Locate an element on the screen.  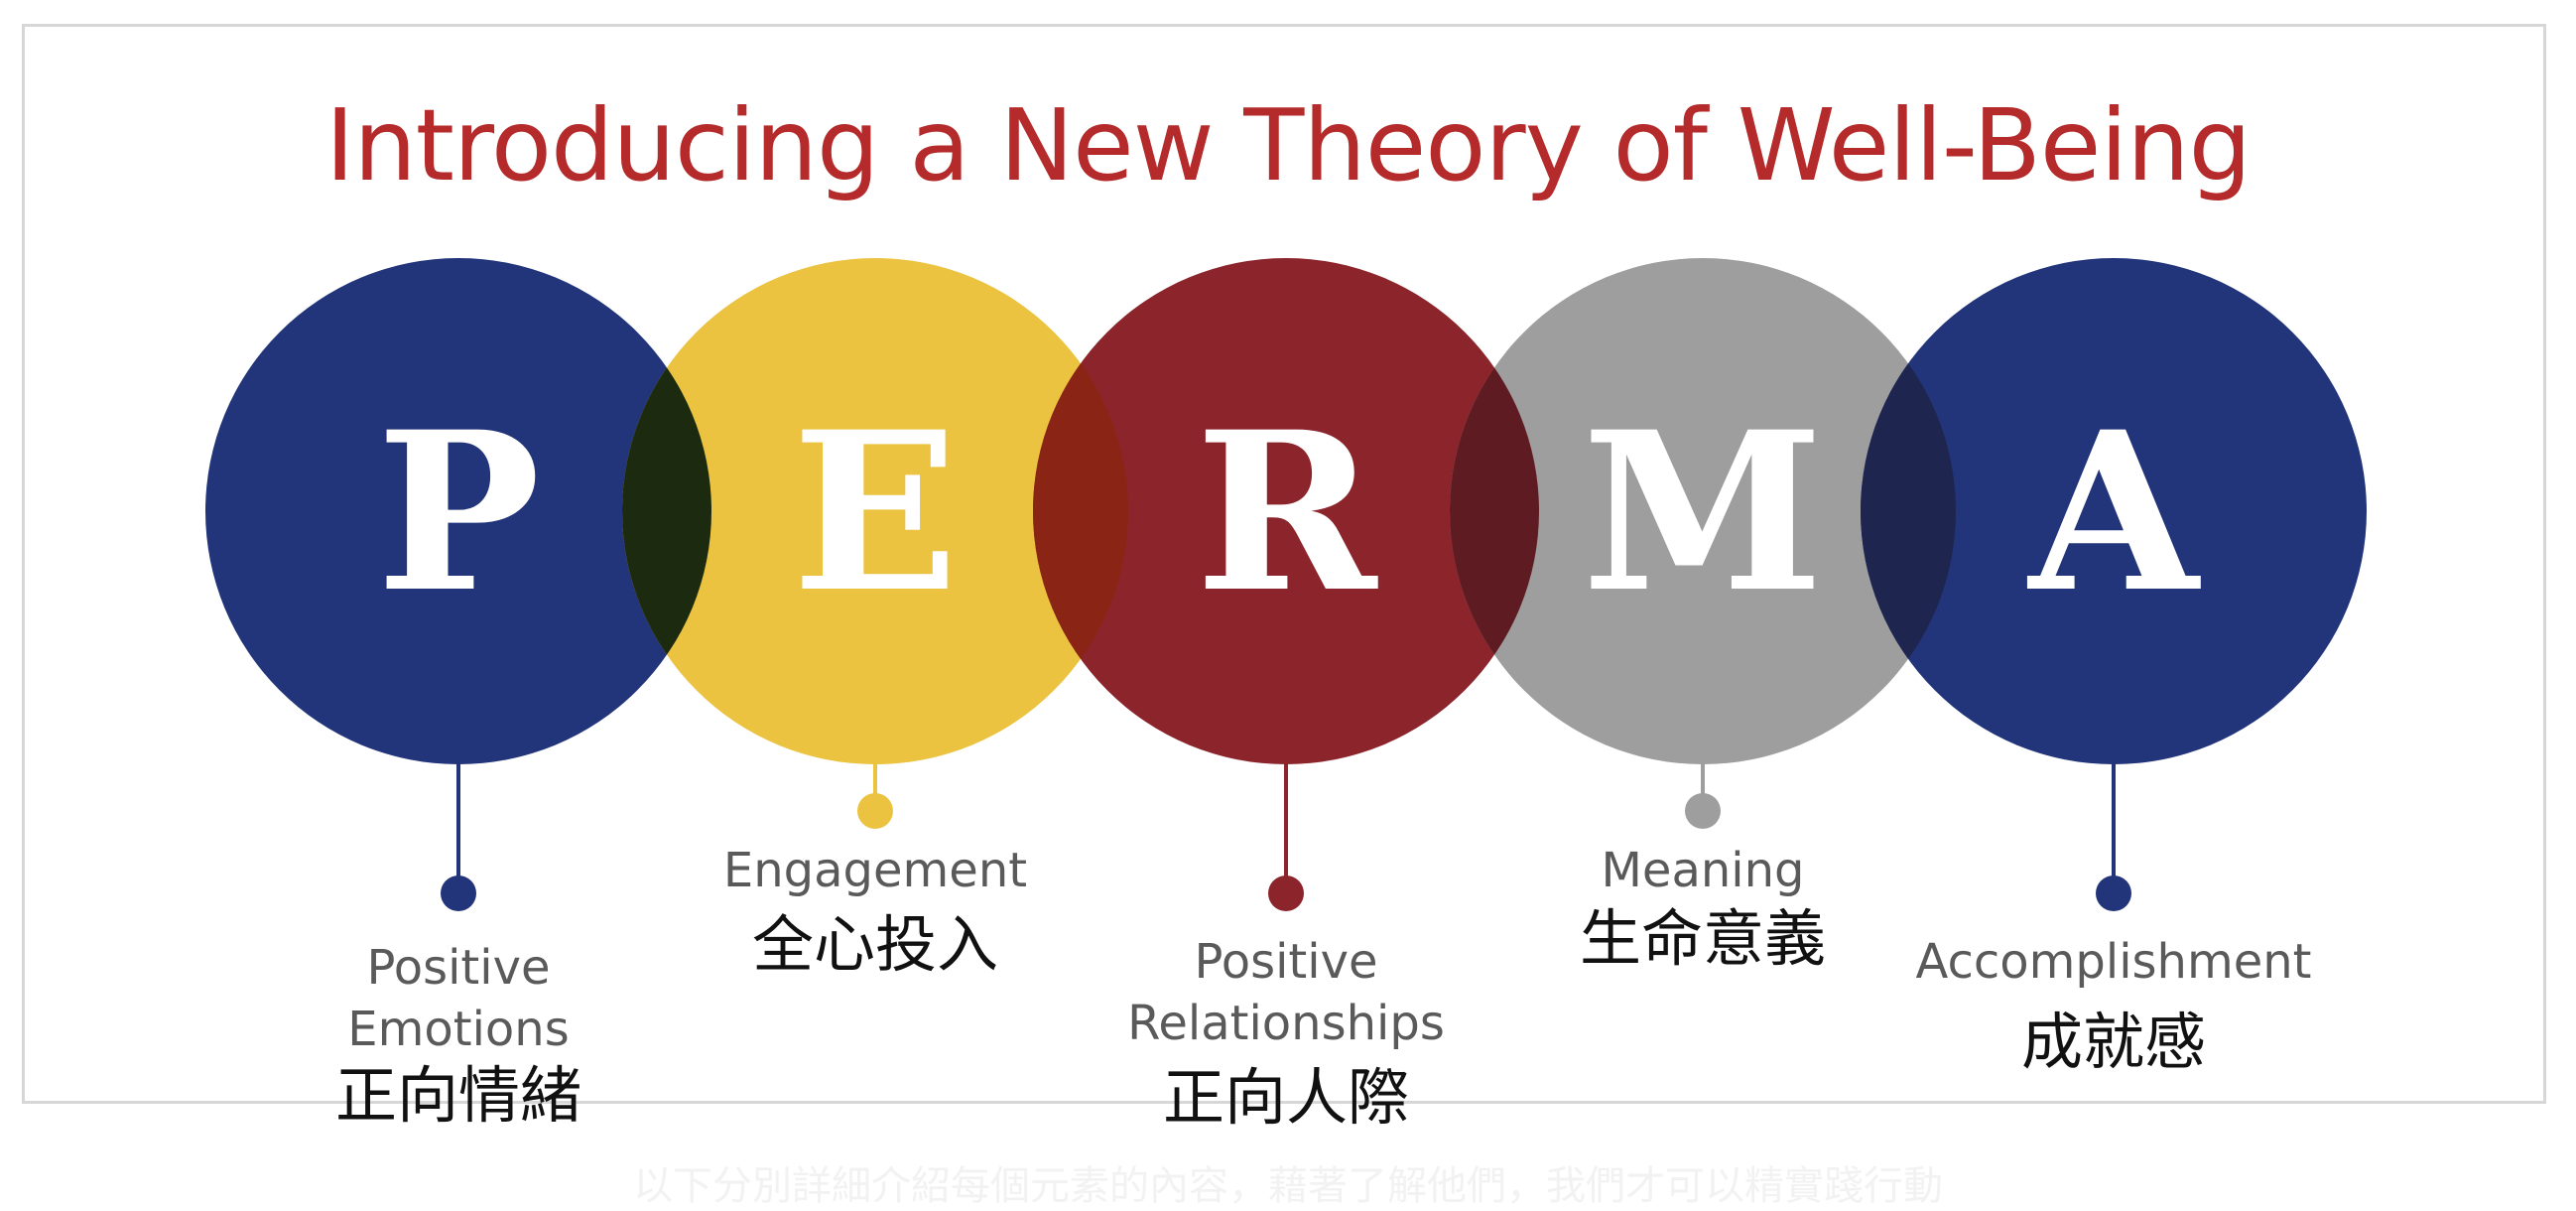
letter-meaning: M is located at coordinates (1703, 511).